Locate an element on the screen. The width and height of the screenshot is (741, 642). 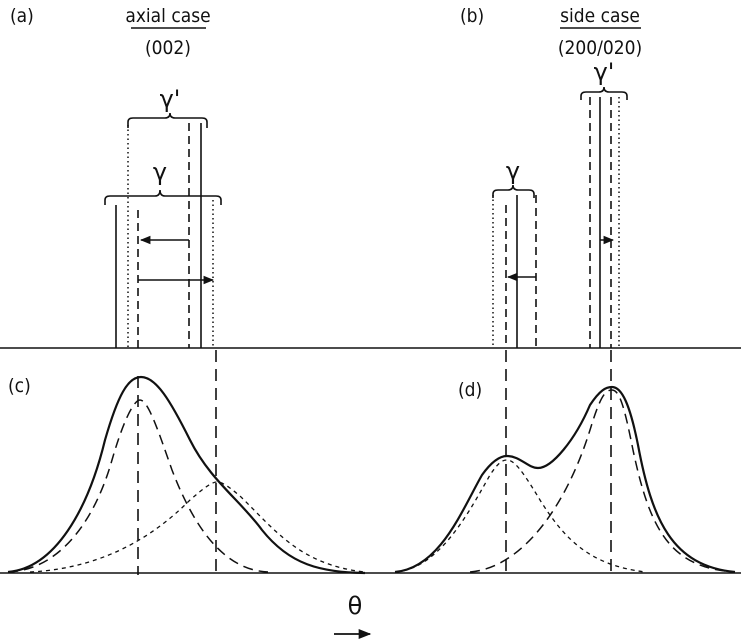
profile-d-gamma-prime-component is located at coordinates (602, 481).